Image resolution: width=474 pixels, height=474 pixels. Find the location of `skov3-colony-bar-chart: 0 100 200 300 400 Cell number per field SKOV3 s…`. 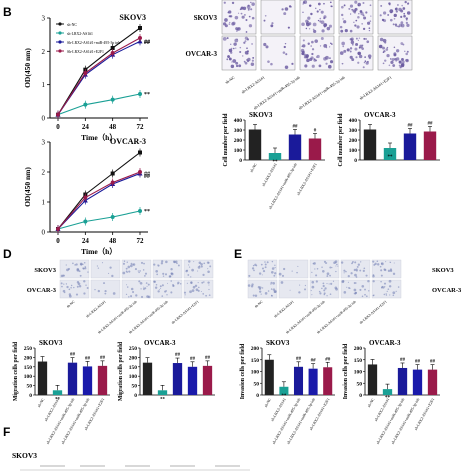

skov3-colony-bar-chart: 0 100 200 300 400 Cell number per field SKOV3 s… is located at coordinates (274, 160).